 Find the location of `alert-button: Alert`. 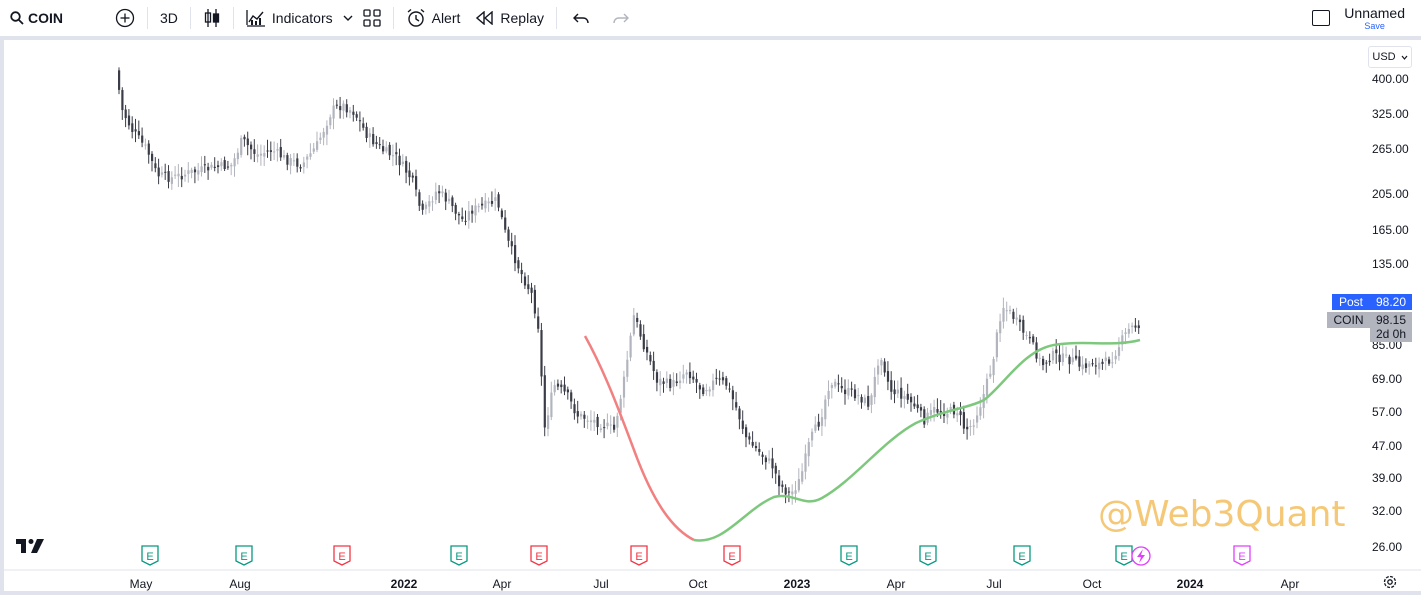

alert-button: Alert is located at coordinates (433, 18).